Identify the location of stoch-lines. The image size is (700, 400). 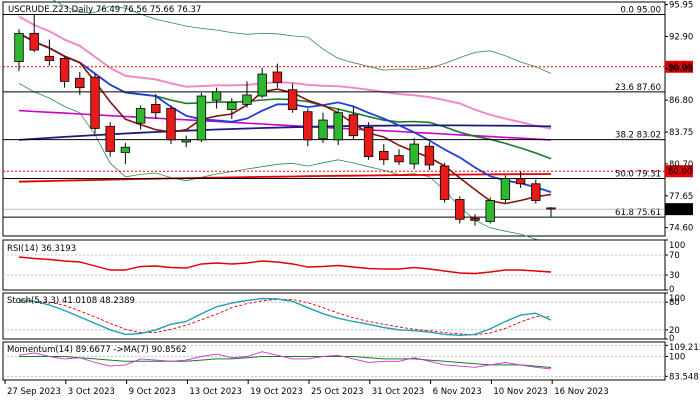
(334, 317).